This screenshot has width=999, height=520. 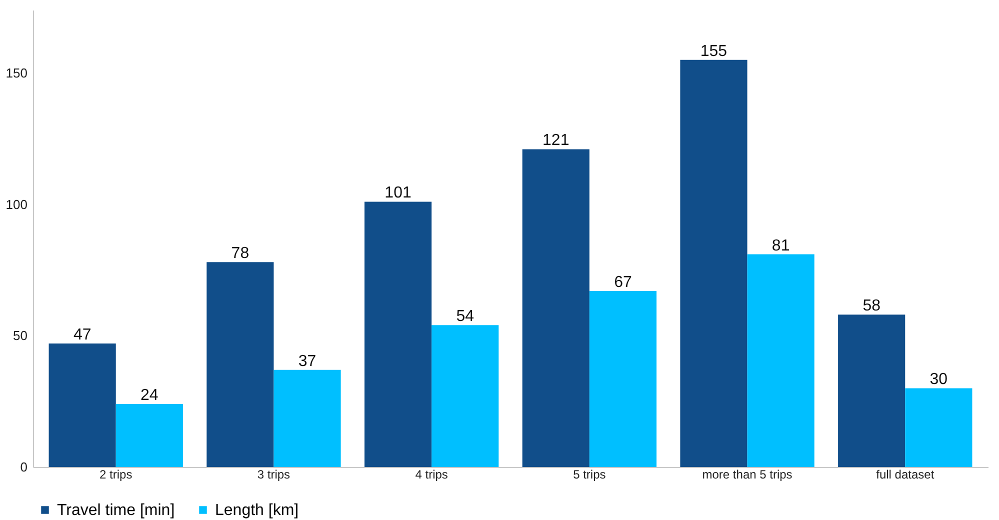 What do you see at coordinates (714, 51) in the screenshot?
I see `data-label: 155` at bounding box center [714, 51].